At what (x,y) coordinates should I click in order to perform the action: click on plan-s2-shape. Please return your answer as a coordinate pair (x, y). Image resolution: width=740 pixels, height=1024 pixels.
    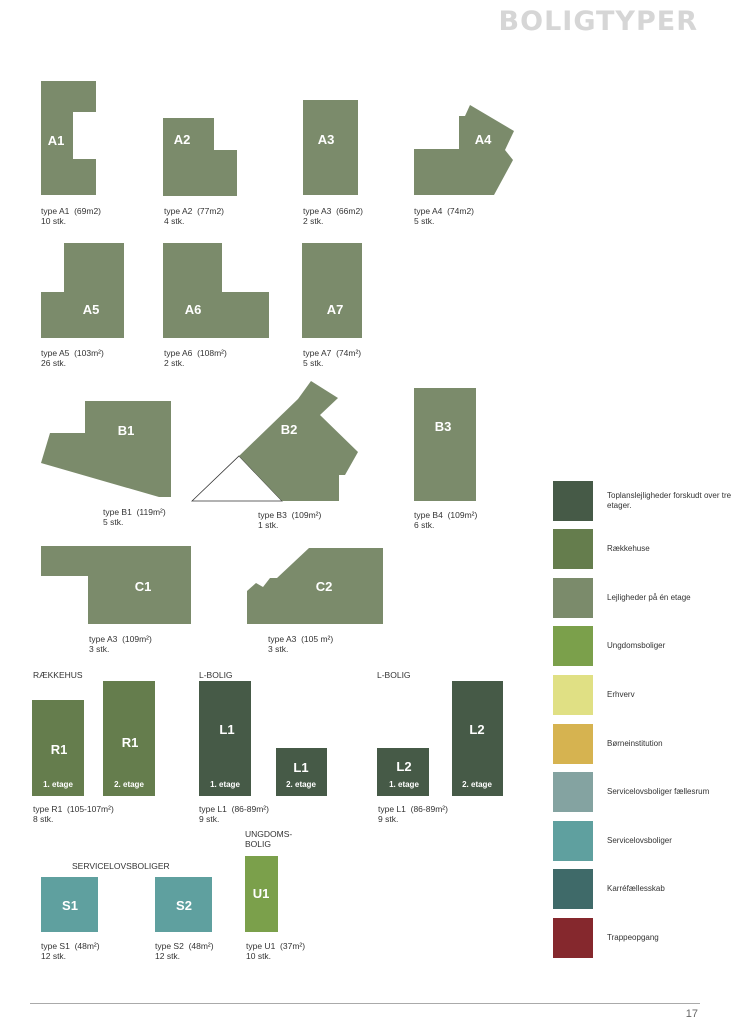
    Looking at the image, I should click on (183, 904).